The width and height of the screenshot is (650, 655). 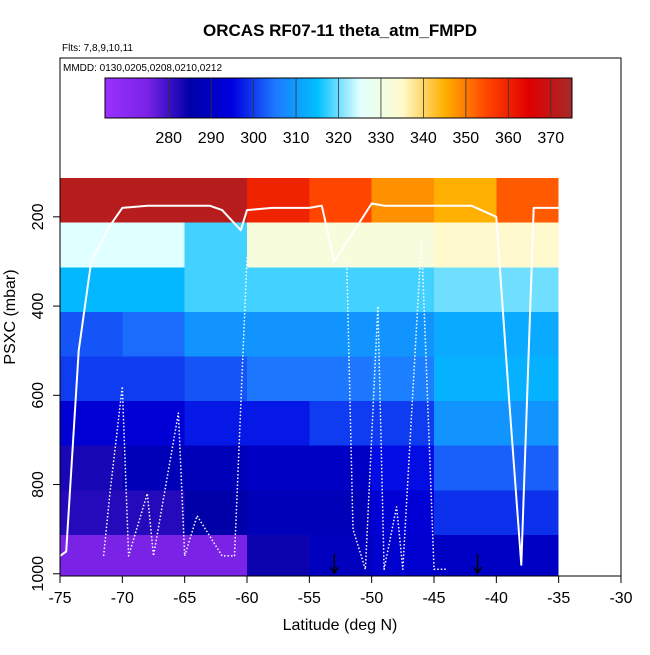 I want to click on x-tick-label: -40, so click(x=496, y=598).